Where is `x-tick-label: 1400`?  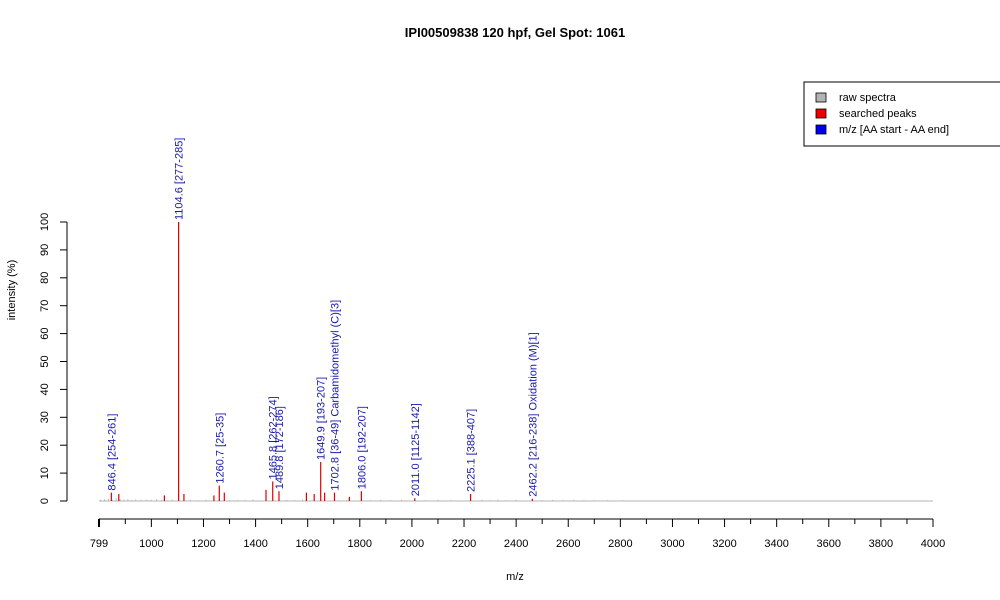 x-tick-label: 1400 is located at coordinates (255, 544).